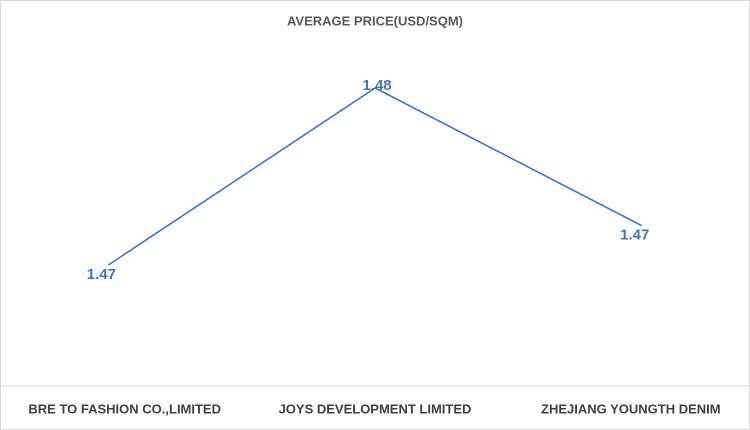 The height and width of the screenshot is (430, 750). I want to click on x-tick-label: JOYS DEVELOPMENT LIMITED, so click(375, 408).